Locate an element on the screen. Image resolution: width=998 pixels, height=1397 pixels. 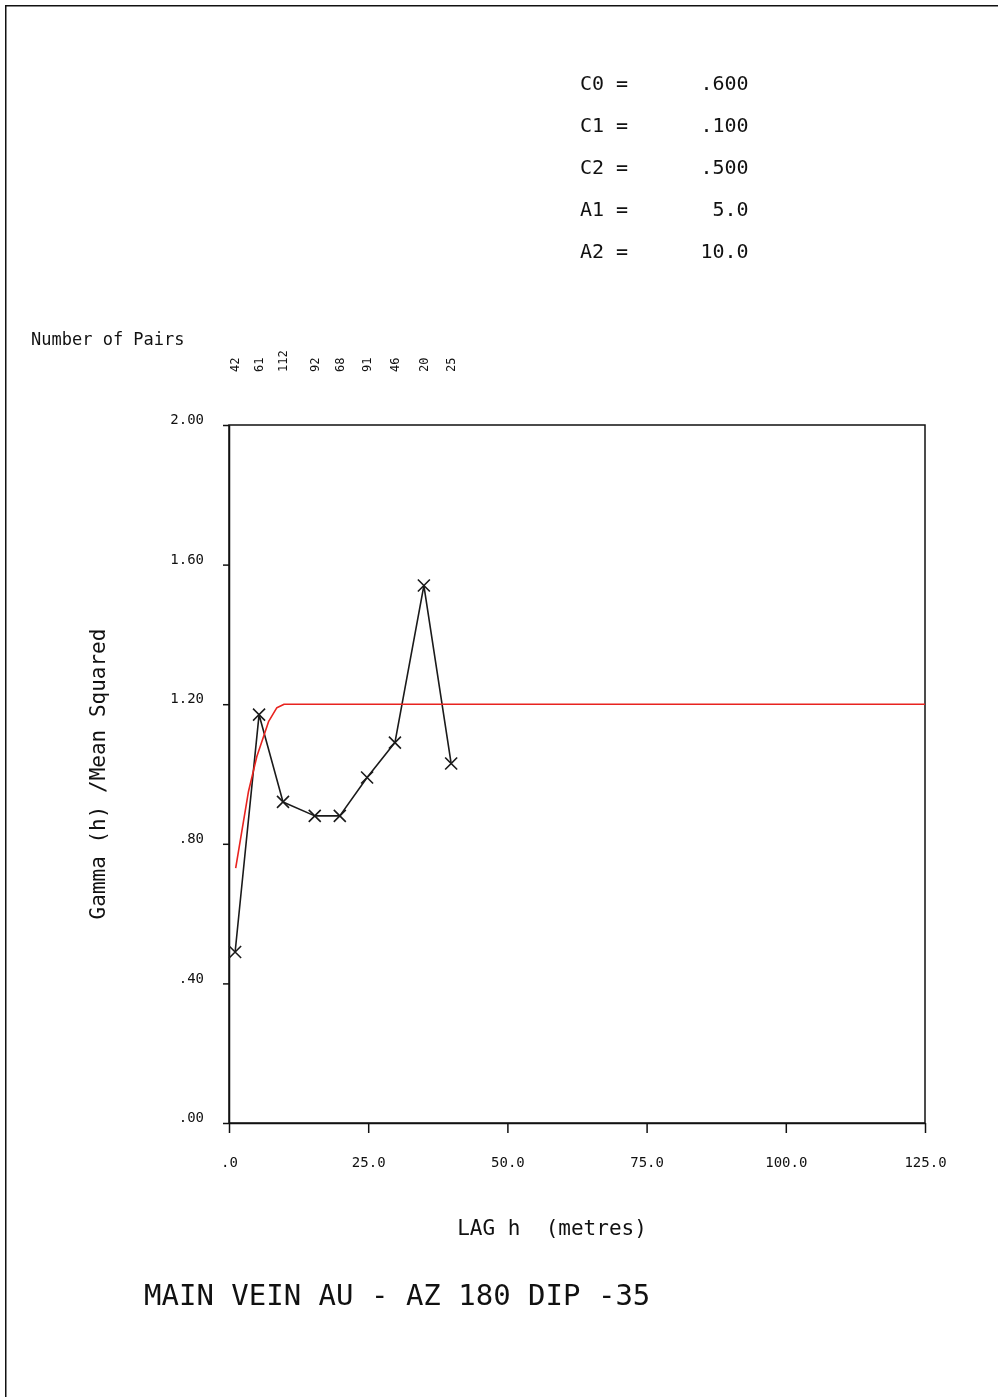
y-tick-label: .40 is located at coordinates (191, 977).